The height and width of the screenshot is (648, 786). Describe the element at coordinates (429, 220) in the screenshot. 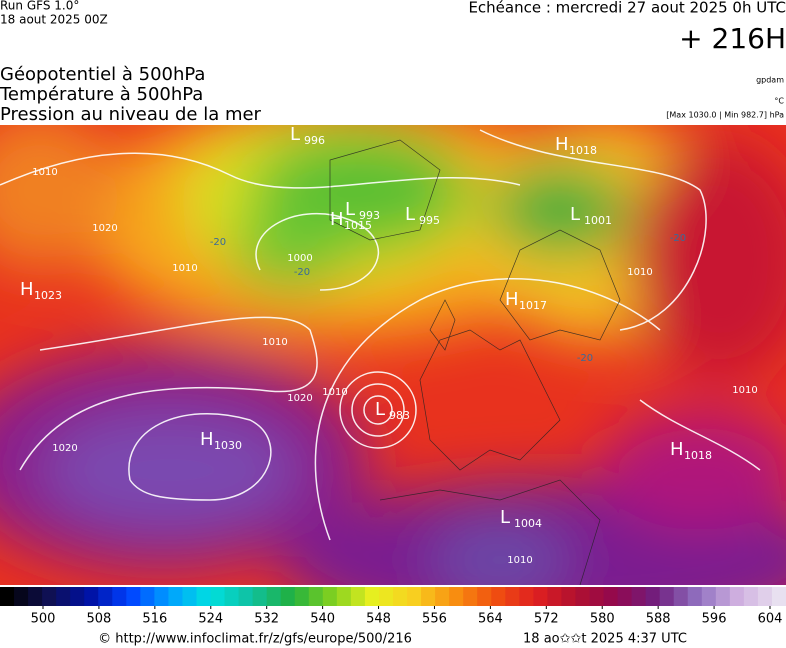

I see `center-value: 995` at that location.